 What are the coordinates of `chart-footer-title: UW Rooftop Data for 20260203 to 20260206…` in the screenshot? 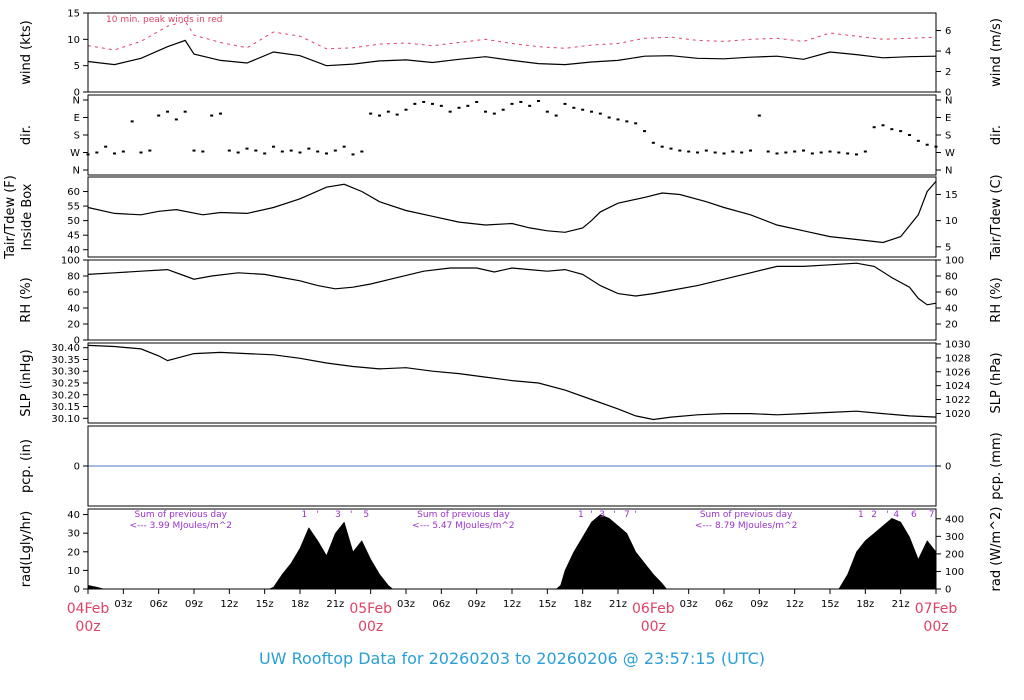 It's located at (512, 658).